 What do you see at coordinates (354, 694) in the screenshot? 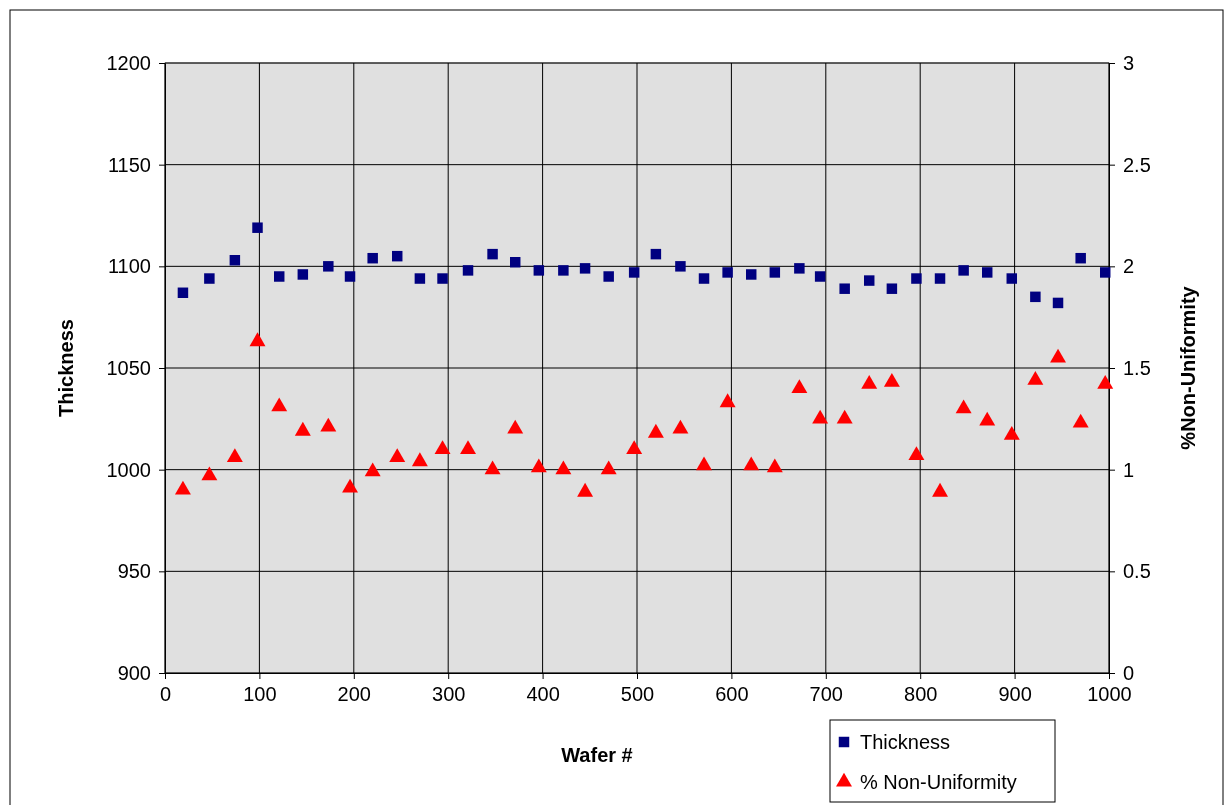
I see `x-tick-label: 200` at bounding box center [354, 694].